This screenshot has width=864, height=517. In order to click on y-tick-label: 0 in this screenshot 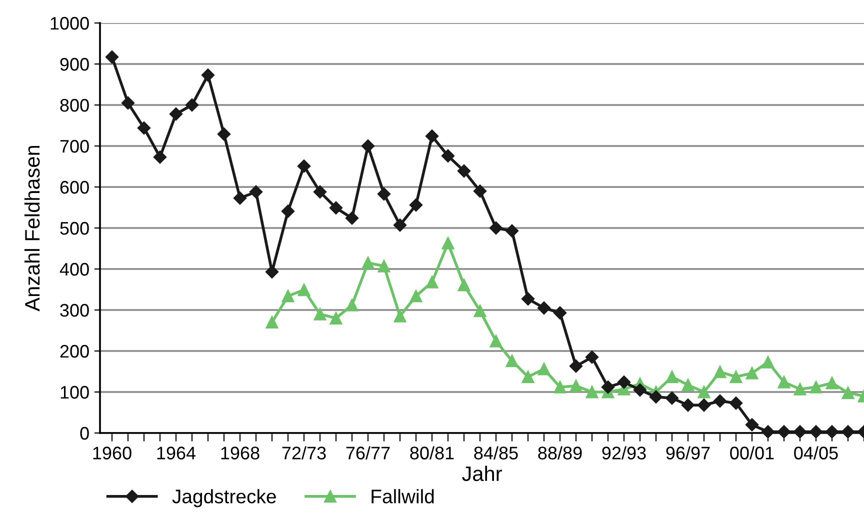, I will do `click(84, 433)`.